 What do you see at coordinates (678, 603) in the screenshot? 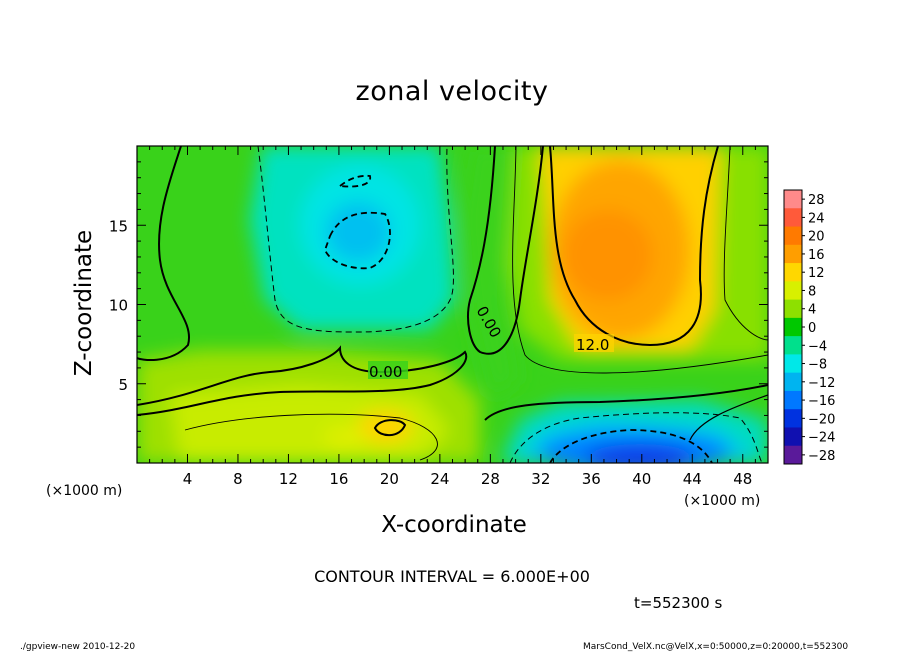
I see `time-note: t=552300 s` at bounding box center [678, 603].